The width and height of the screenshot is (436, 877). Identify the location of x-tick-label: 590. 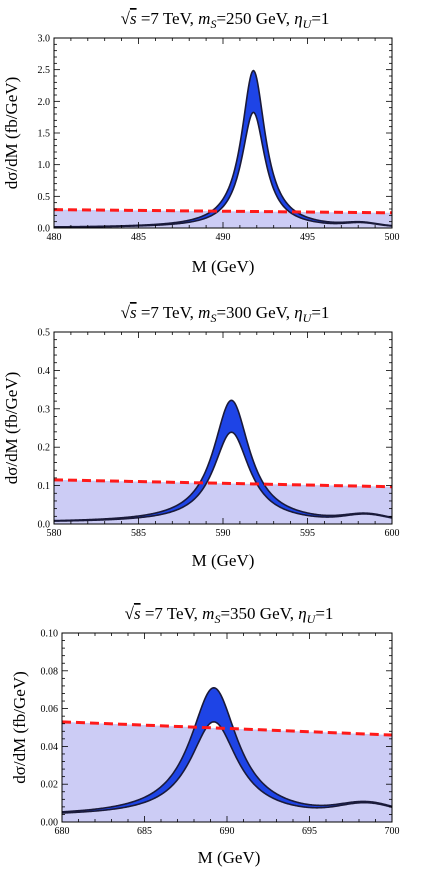
(223, 533).